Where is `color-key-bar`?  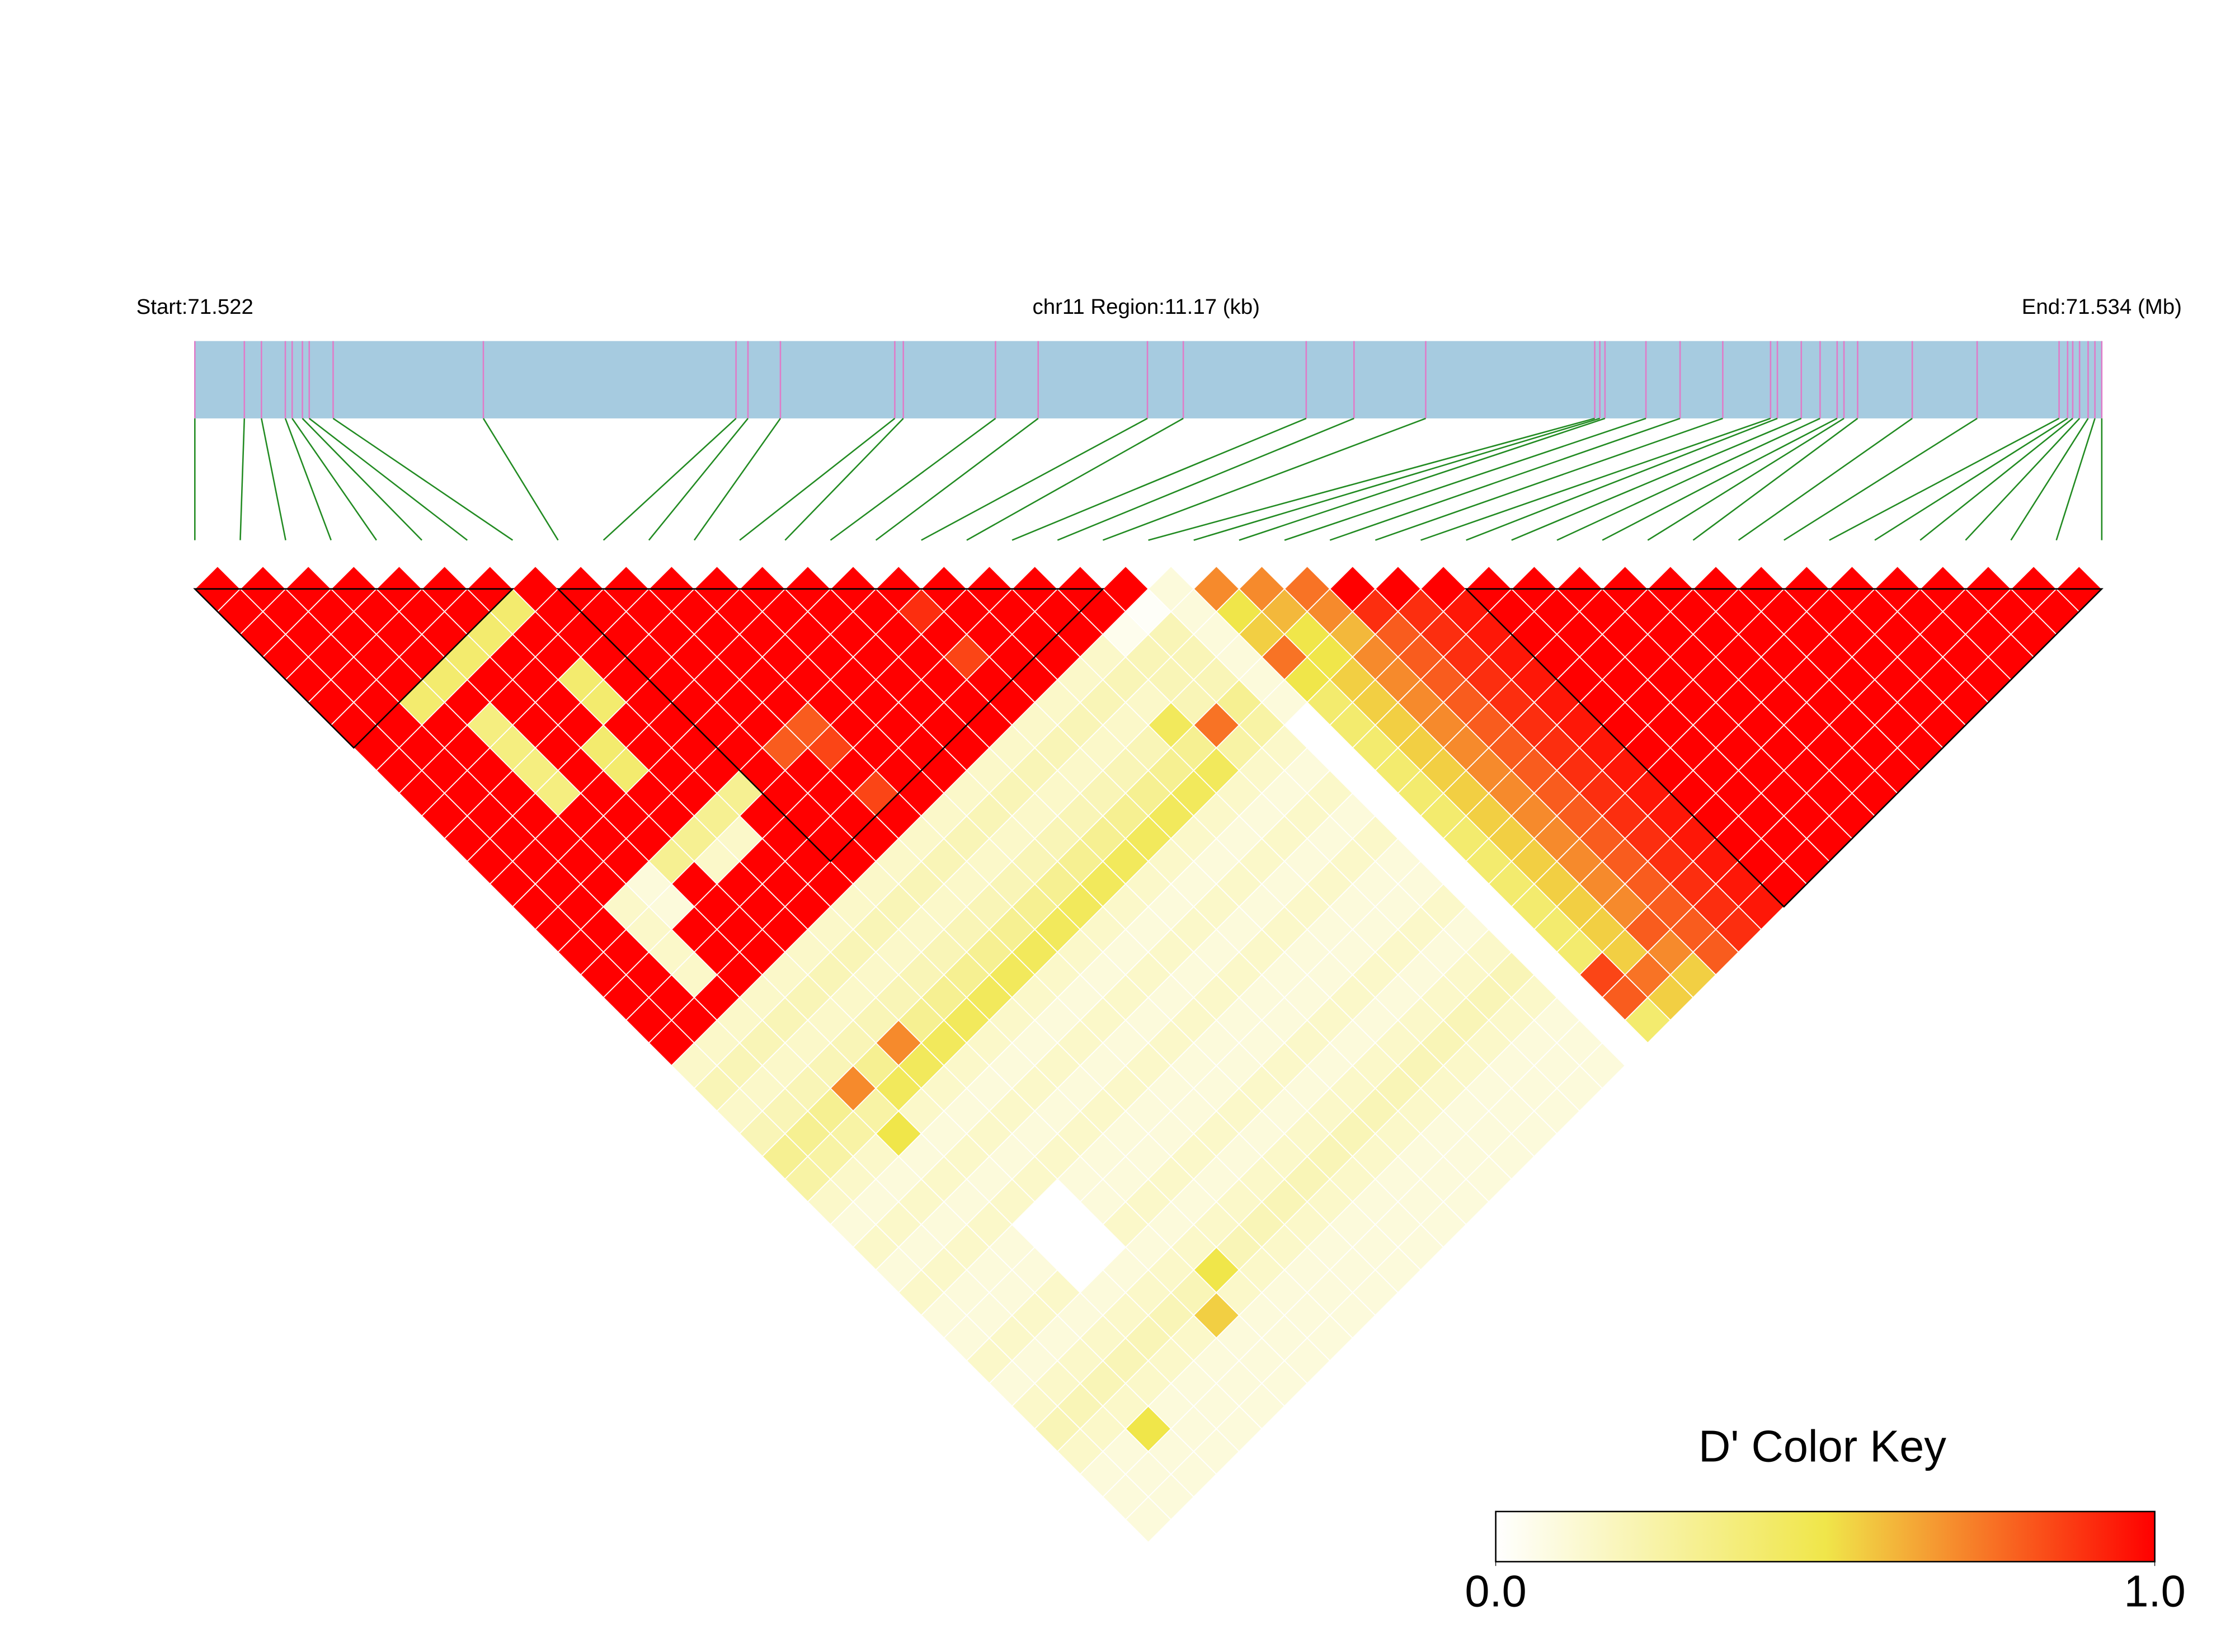
color-key-bar is located at coordinates (1825, 1536).